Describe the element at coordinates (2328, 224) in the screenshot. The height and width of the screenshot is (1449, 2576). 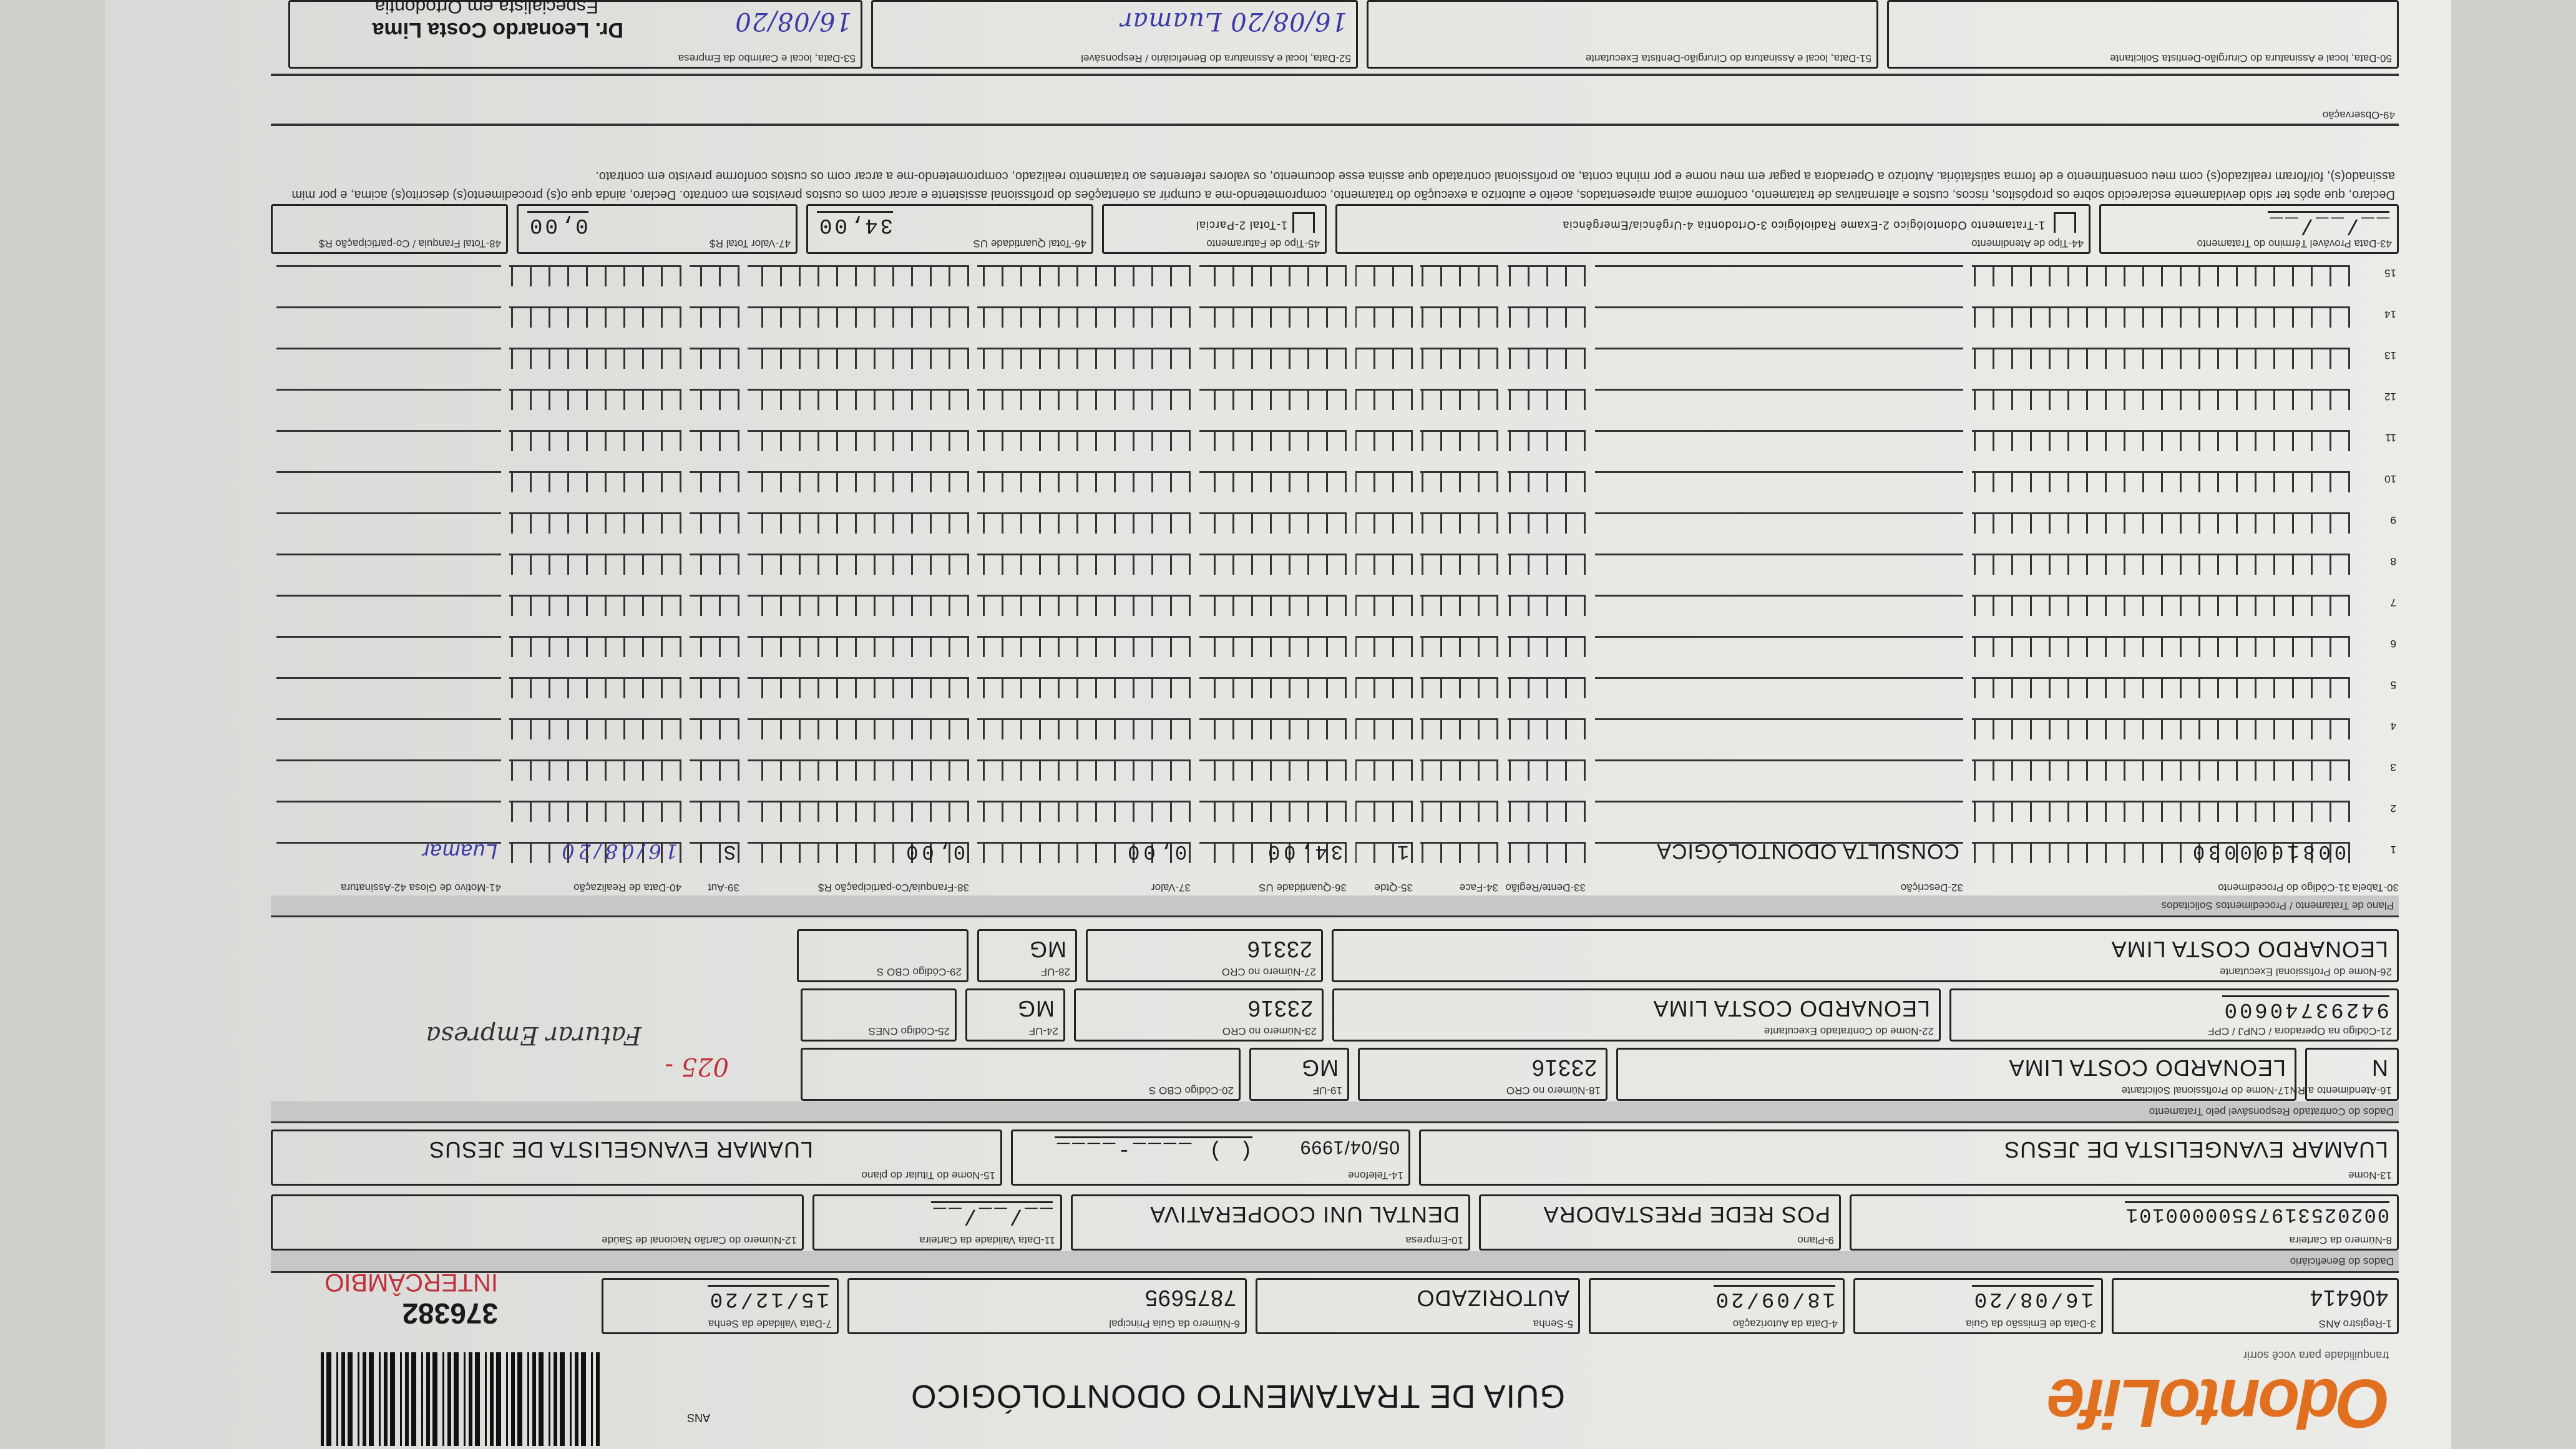
I see `field-value: __/__/__` at that location.